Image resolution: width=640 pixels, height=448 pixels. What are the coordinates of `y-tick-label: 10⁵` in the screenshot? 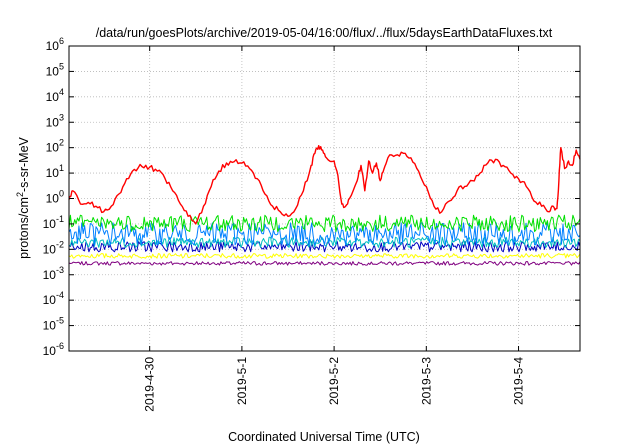 It's located at (55, 69).